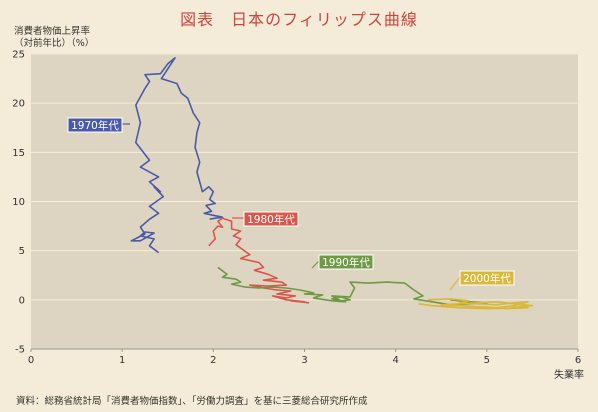 Image resolution: width=598 pixels, height=412 pixels. What do you see at coordinates (20, 350) in the screenshot?
I see `y-tick-label: -5` at bounding box center [20, 350].